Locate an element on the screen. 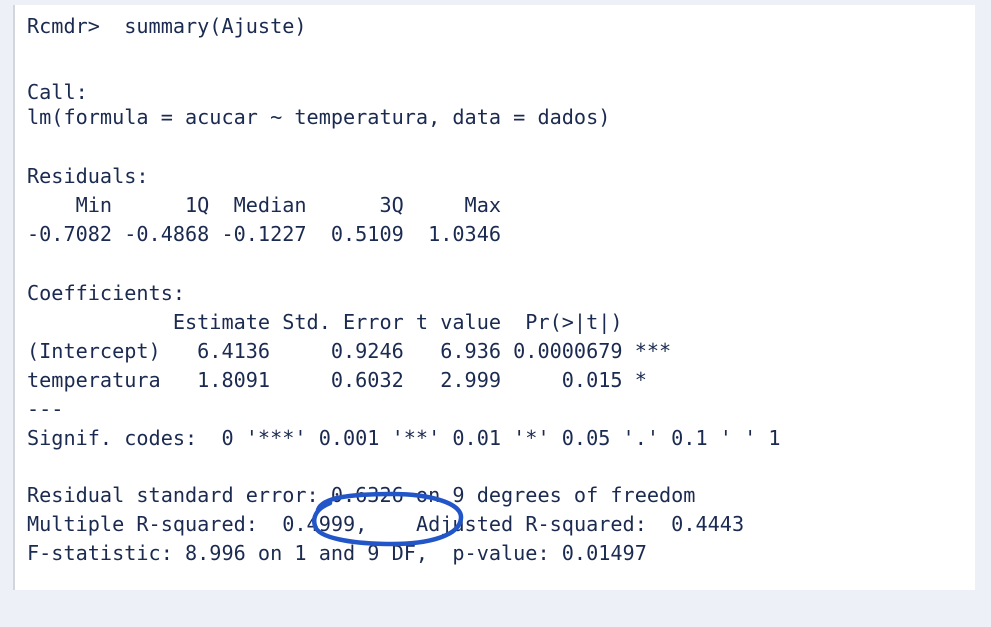  coefficients-header-row: Estimate Std. Error t value Pr(>|t|) is located at coordinates (349, 322).